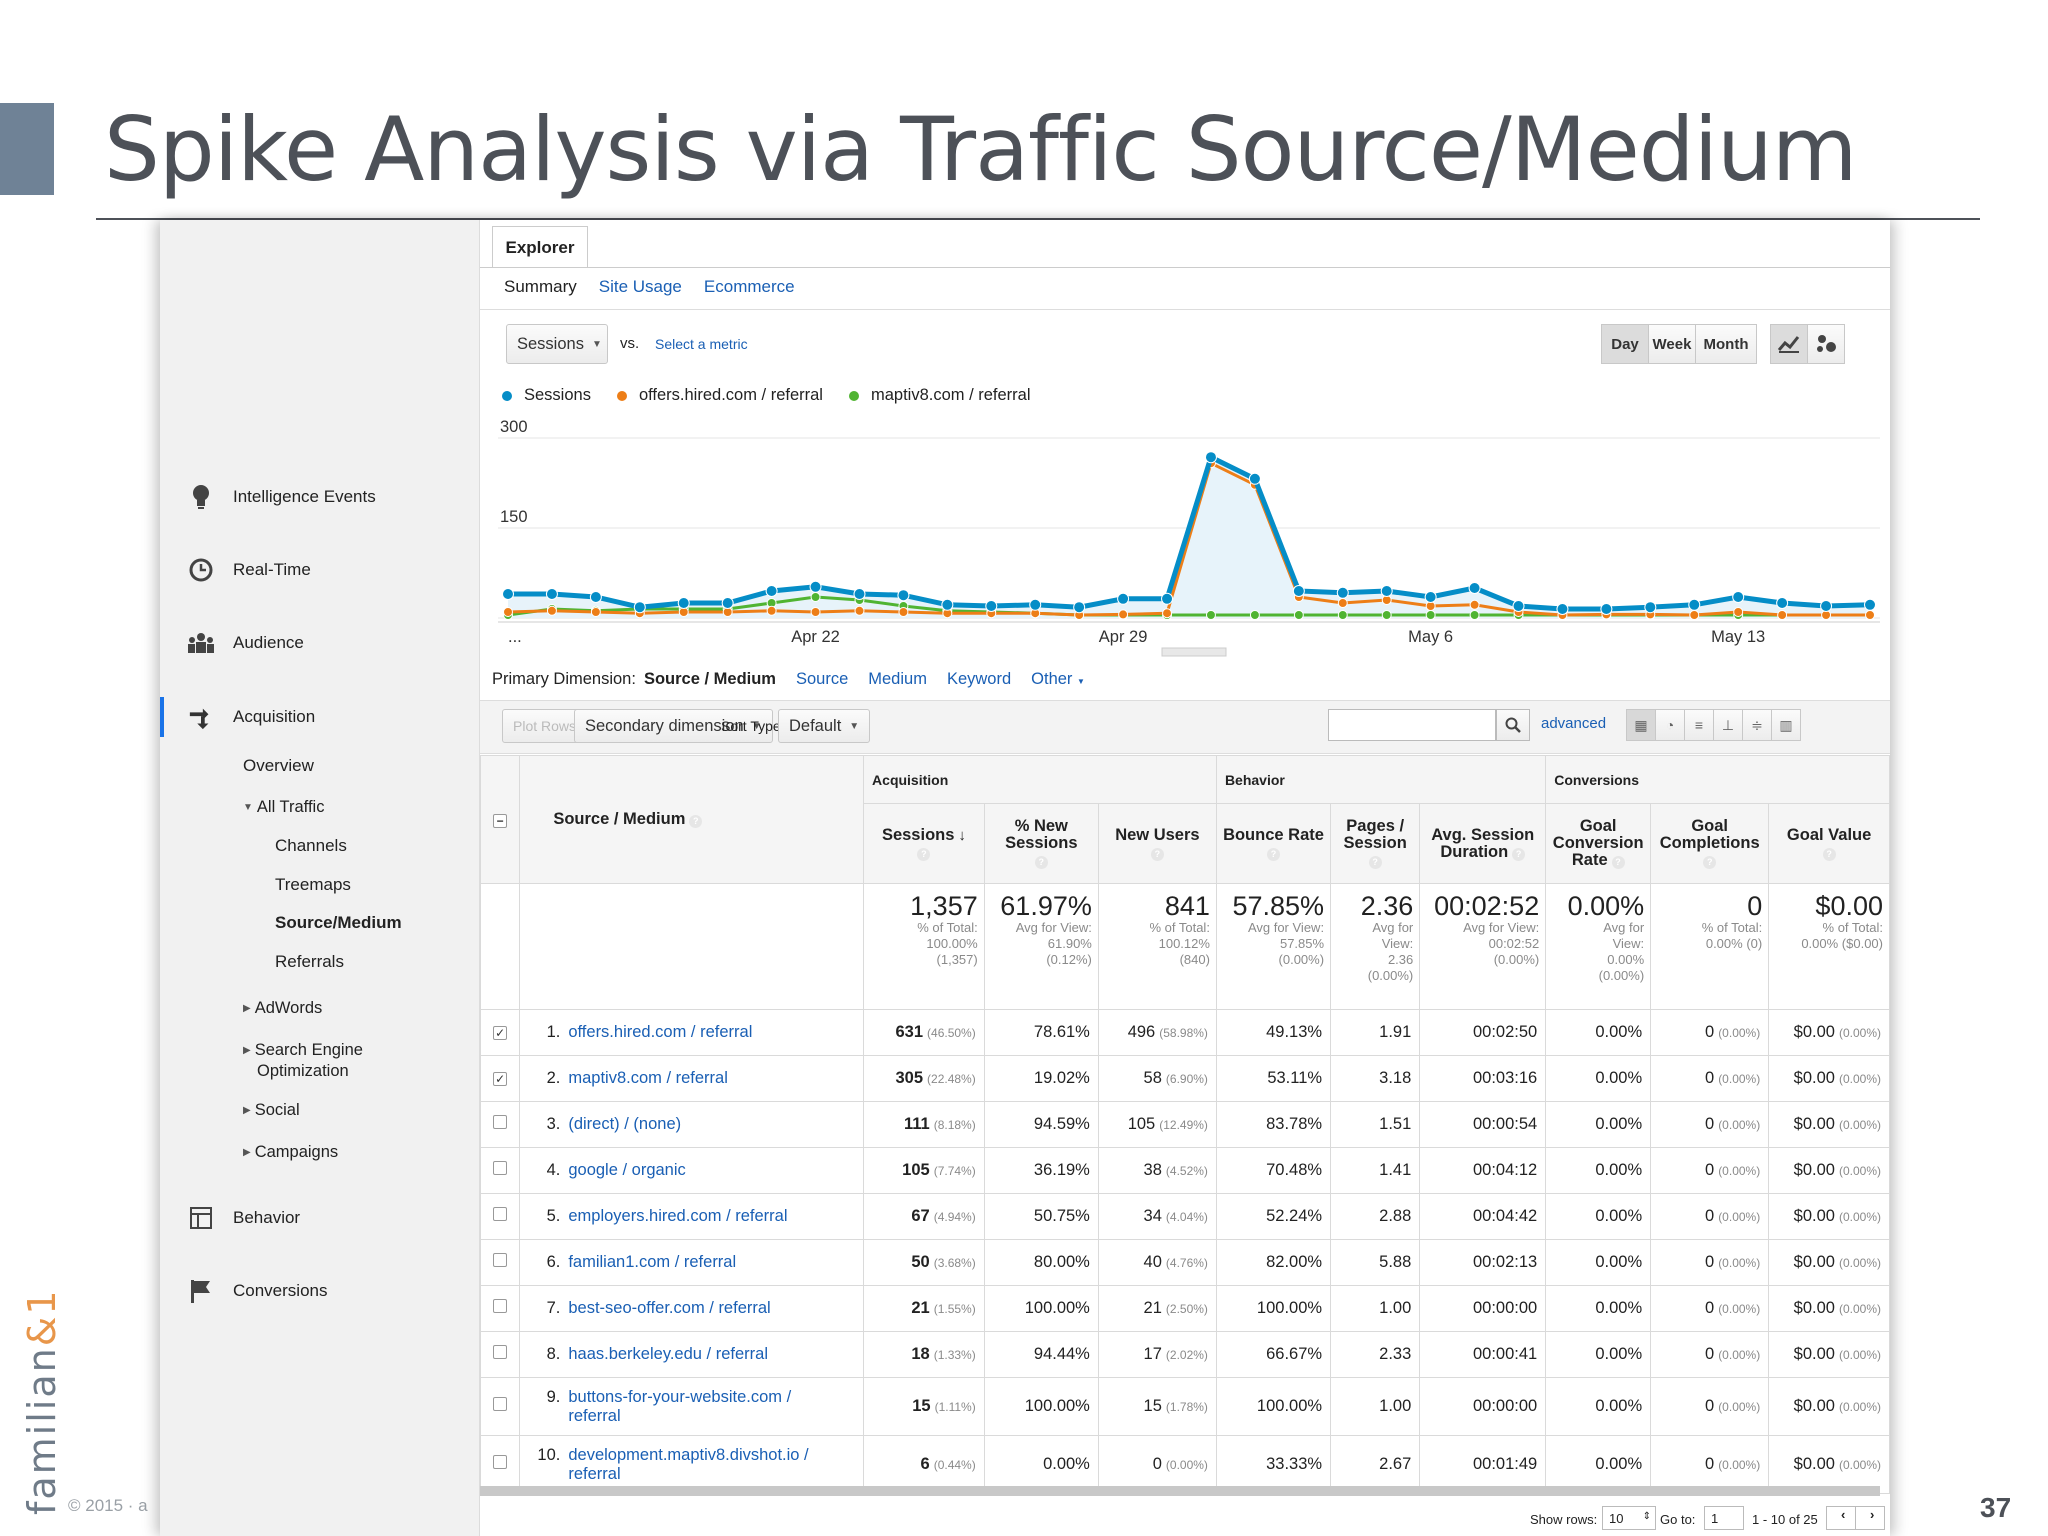 This screenshot has height=1536, width=2048. I want to click on nav-real-time: Real-Time, so click(320, 570).